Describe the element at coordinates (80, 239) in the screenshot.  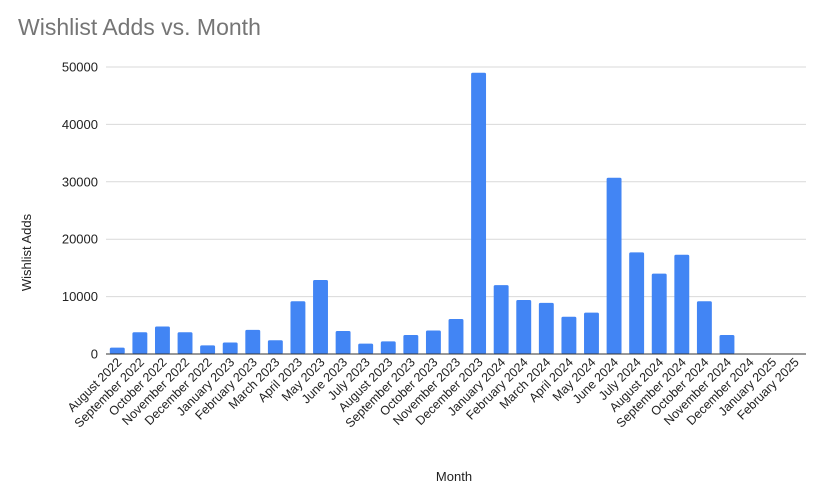
I see `y-tick-label: 20000` at that location.